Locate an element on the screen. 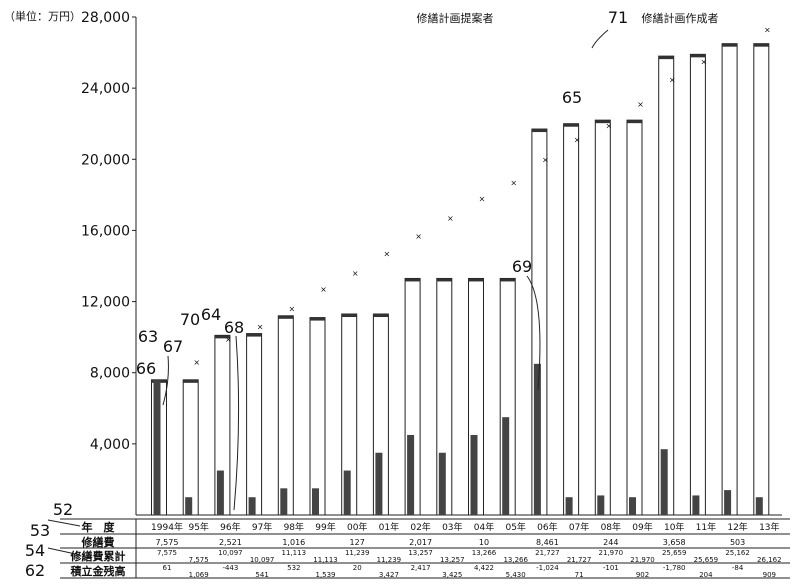 This screenshot has width=800, height=587. table-repair-cost-cell: 503 is located at coordinates (737, 542).